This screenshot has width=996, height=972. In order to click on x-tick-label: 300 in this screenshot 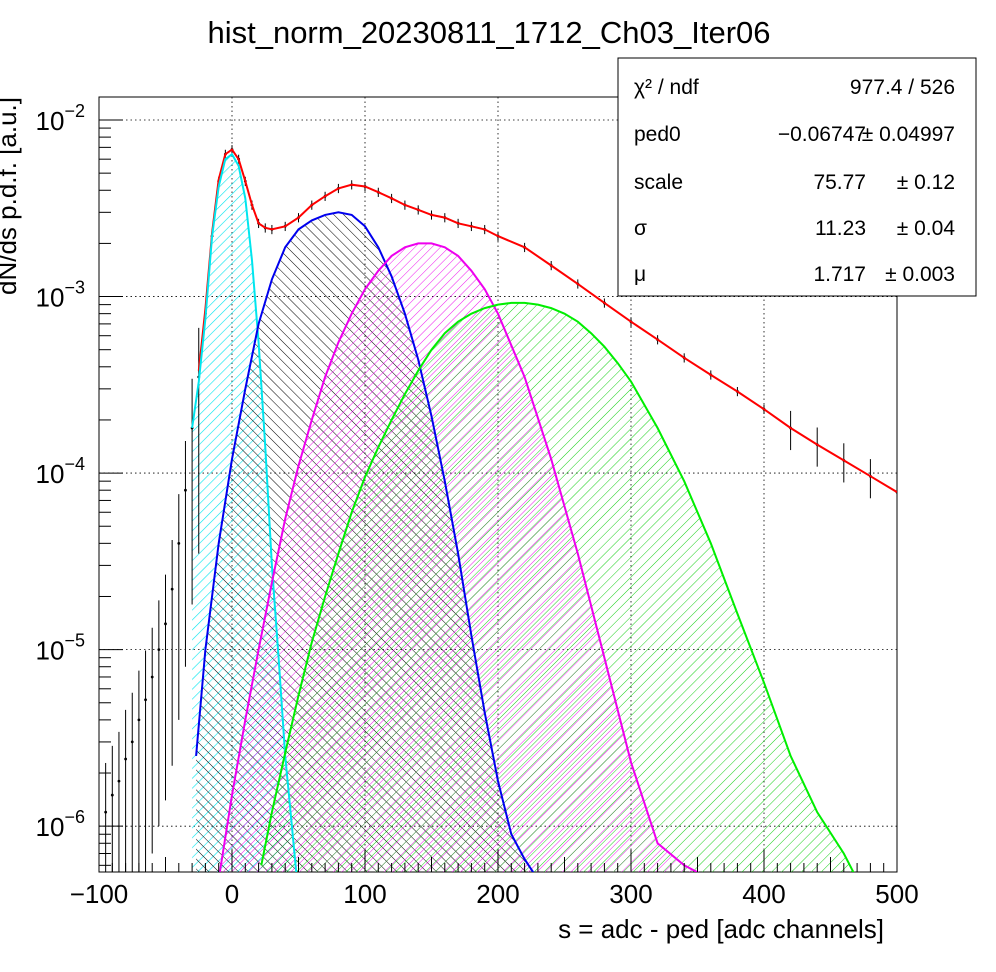, I will do `click(630, 894)`.